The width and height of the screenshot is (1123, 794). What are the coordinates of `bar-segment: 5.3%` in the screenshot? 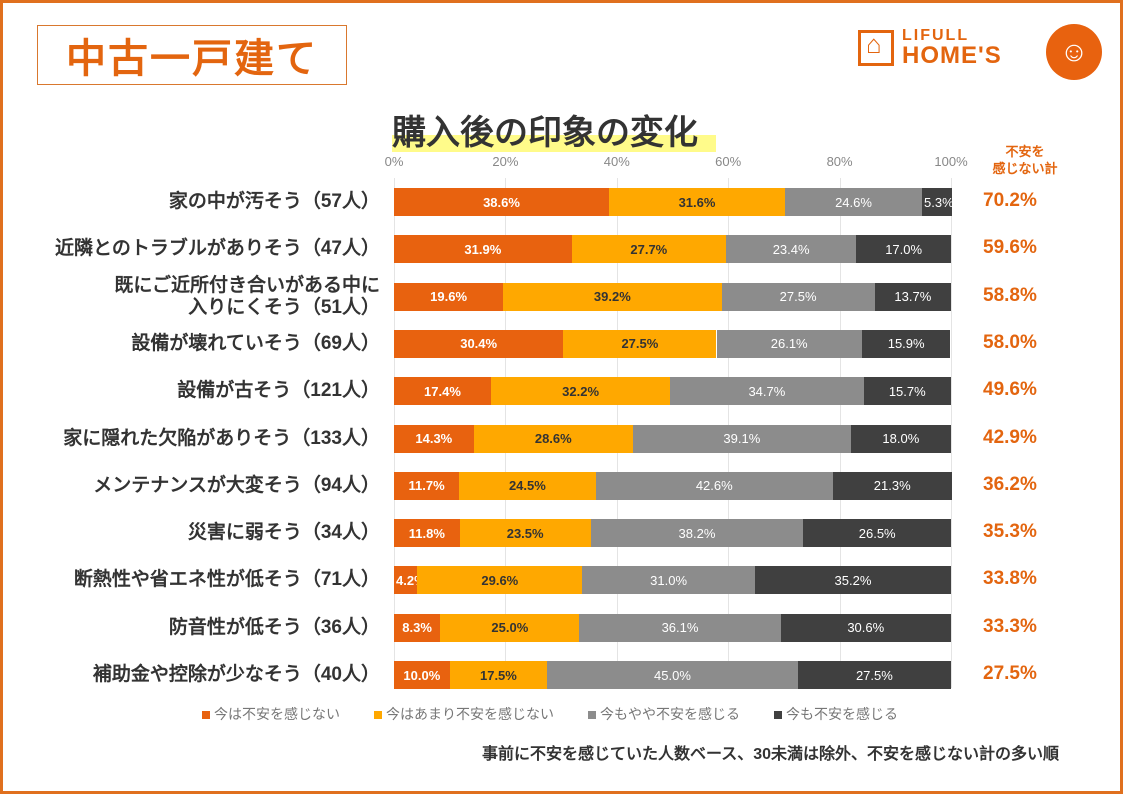 It's located at (938, 202).